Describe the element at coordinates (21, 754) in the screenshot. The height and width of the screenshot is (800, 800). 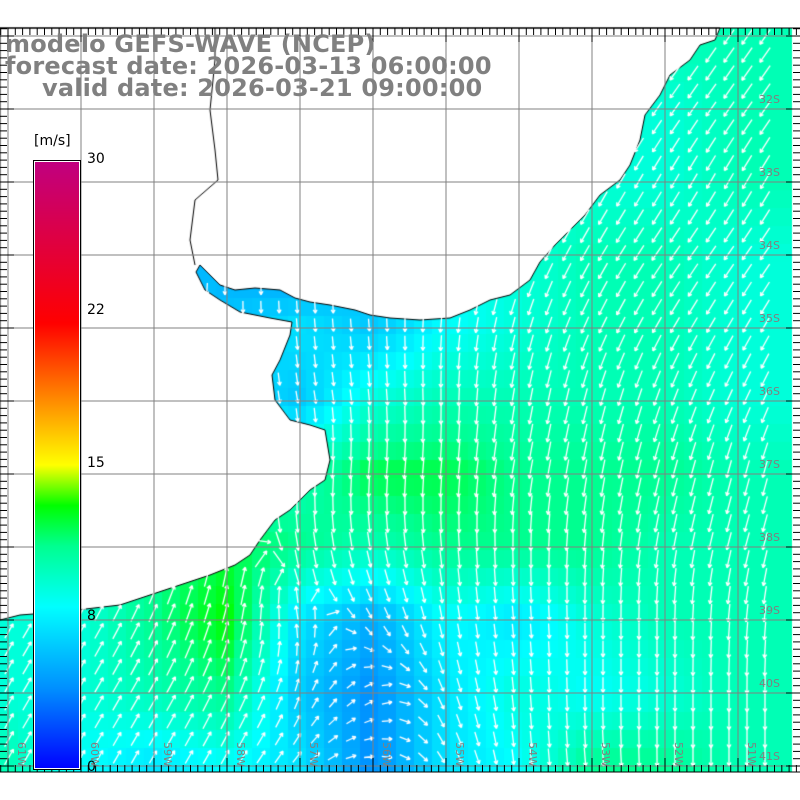
I see `lon-label: 61W` at that location.